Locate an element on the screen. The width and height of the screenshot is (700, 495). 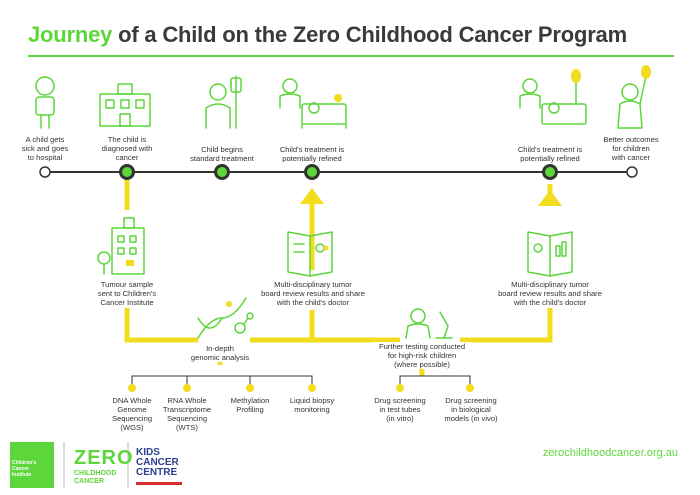
connector-genomic-board1 is located at coordinates (282, 326).